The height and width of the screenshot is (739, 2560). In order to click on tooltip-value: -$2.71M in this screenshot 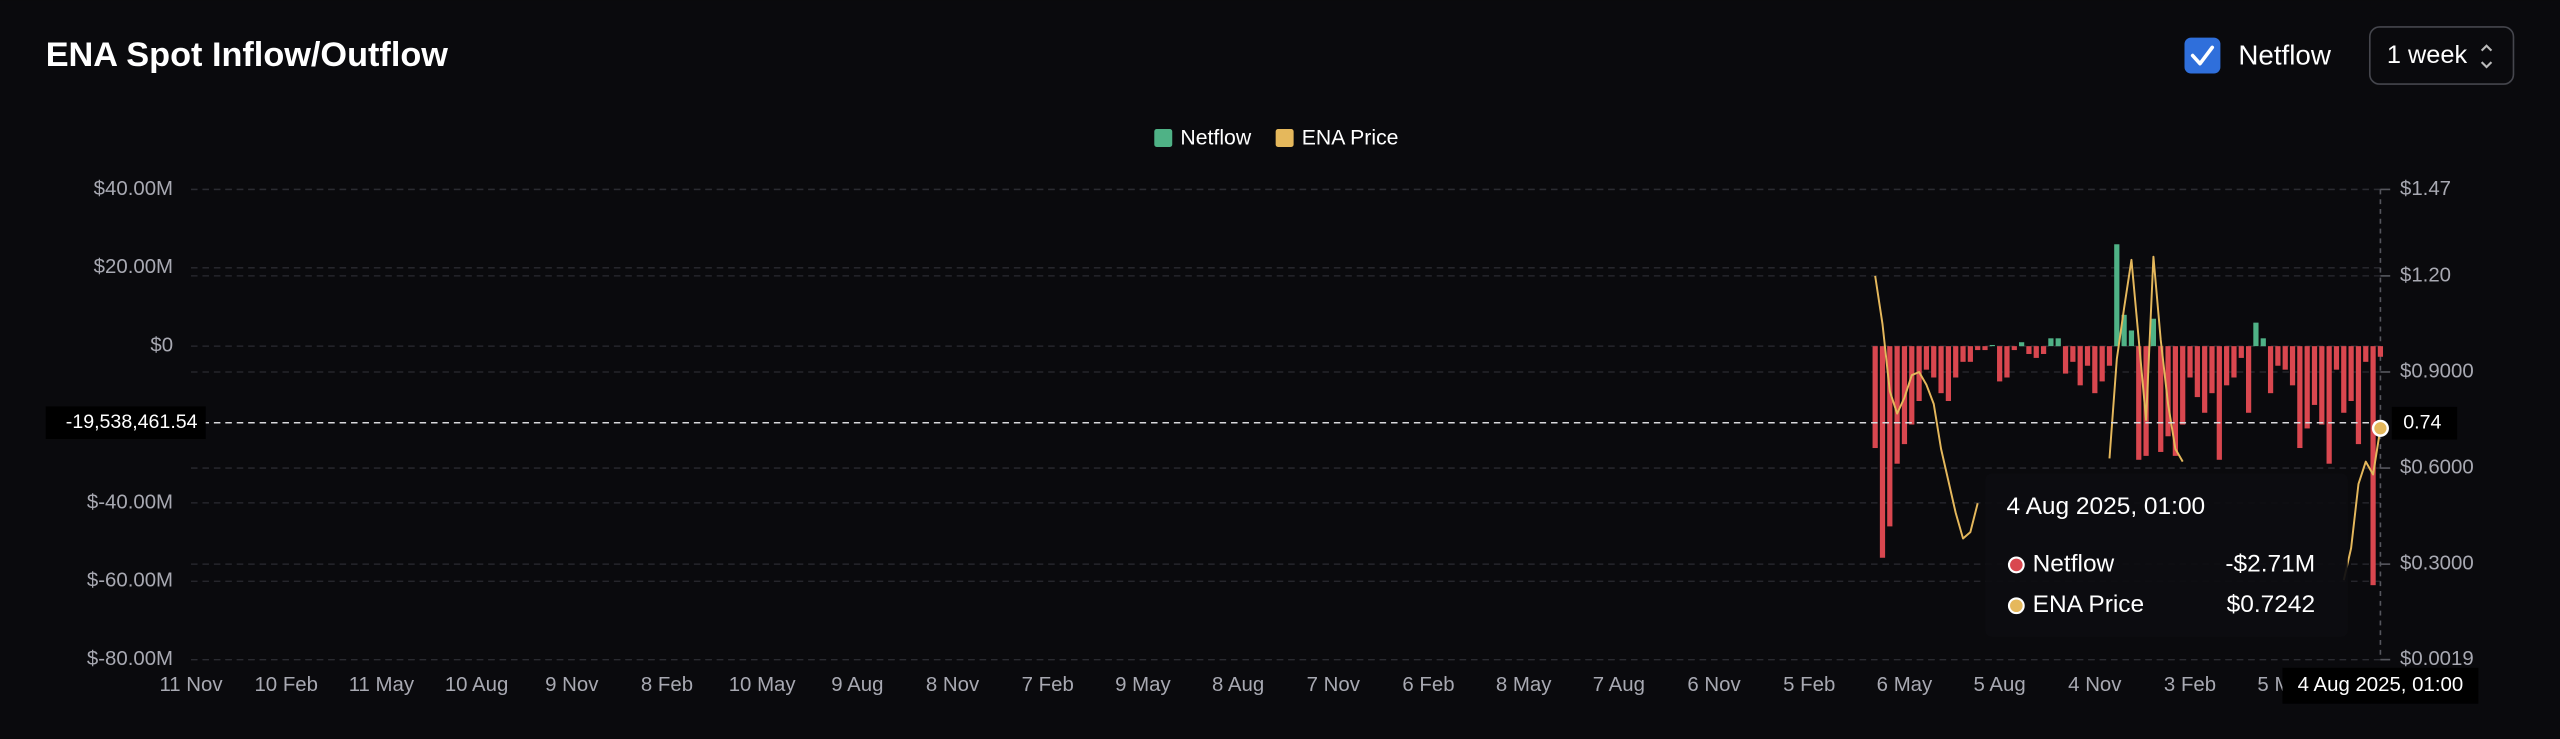, I will do `click(2270, 563)`.